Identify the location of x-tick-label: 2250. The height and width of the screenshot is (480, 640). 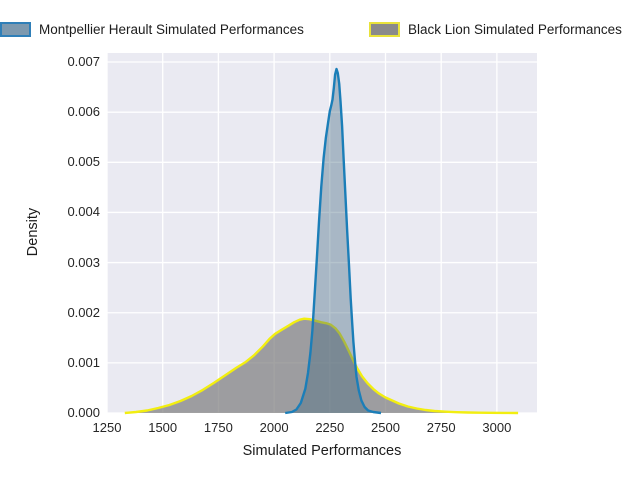
(330, 427).